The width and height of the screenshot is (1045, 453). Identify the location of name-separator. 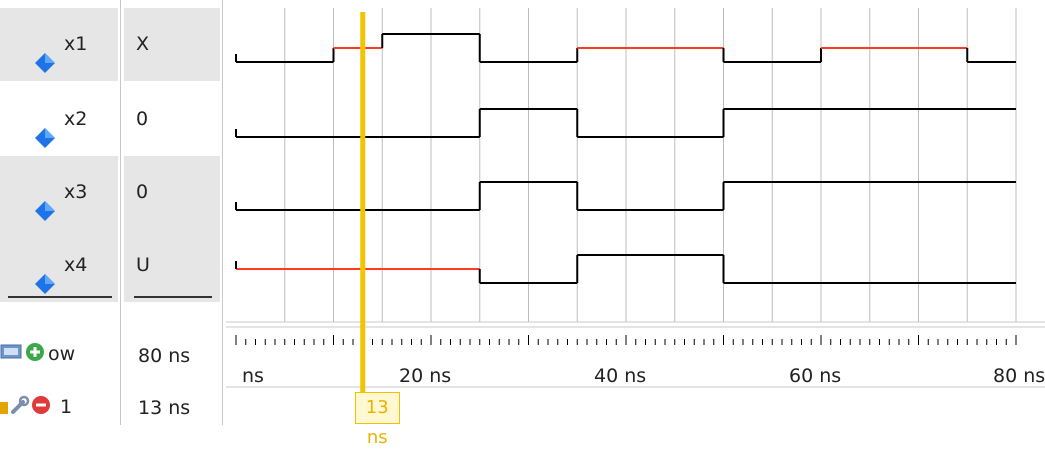
(60, 297).